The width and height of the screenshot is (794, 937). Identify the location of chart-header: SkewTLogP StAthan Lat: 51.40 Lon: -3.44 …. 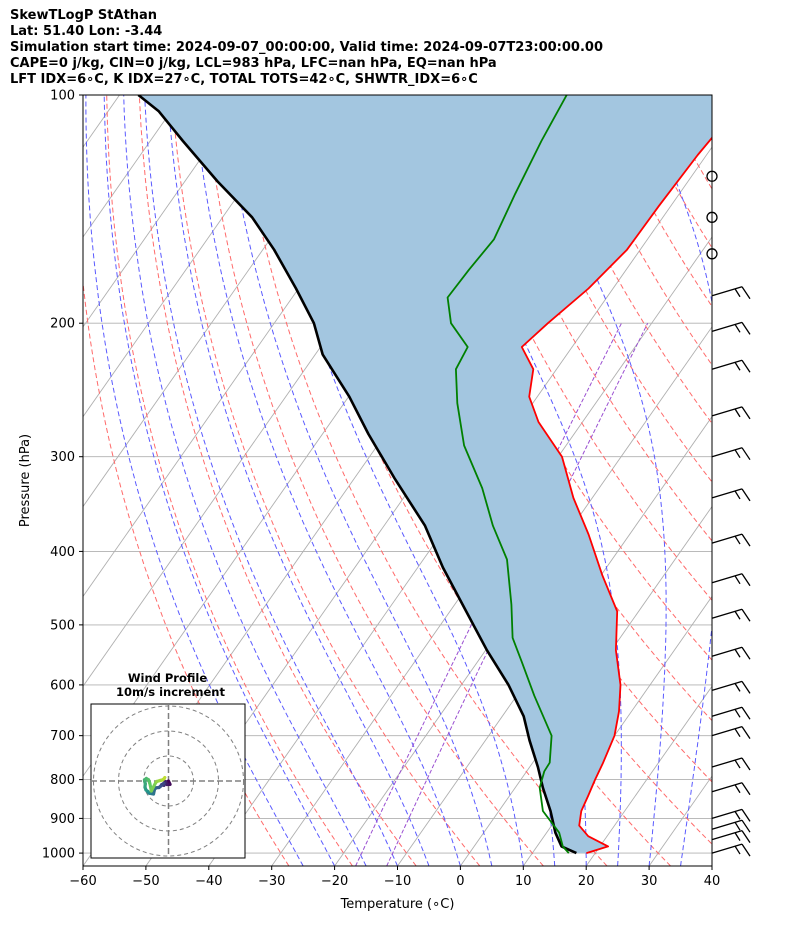
(306, 48).